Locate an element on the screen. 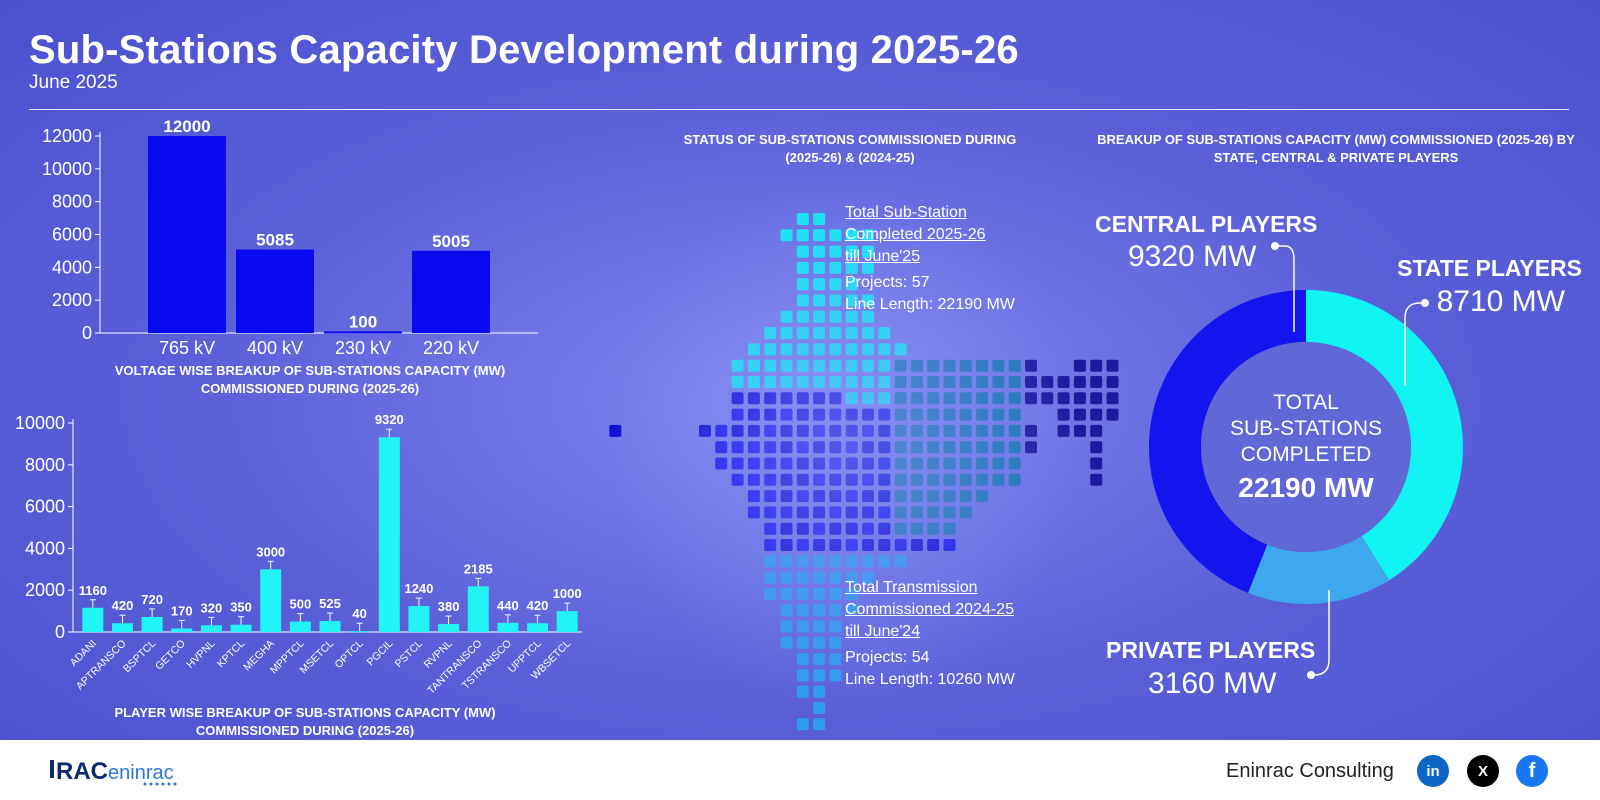 The height and width of the screenshot is (800, 1600). central-players-label: CENTRAL PLAYERS is located at coordinates (1206, 224).